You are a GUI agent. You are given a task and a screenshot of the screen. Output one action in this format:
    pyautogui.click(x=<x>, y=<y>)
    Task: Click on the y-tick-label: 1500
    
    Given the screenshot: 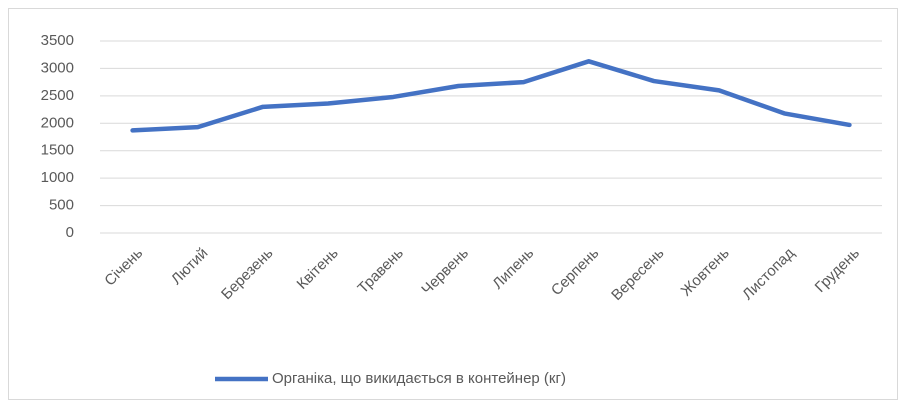 What is the action you would take?
    pyautogui.click(x=57, y=150)
    